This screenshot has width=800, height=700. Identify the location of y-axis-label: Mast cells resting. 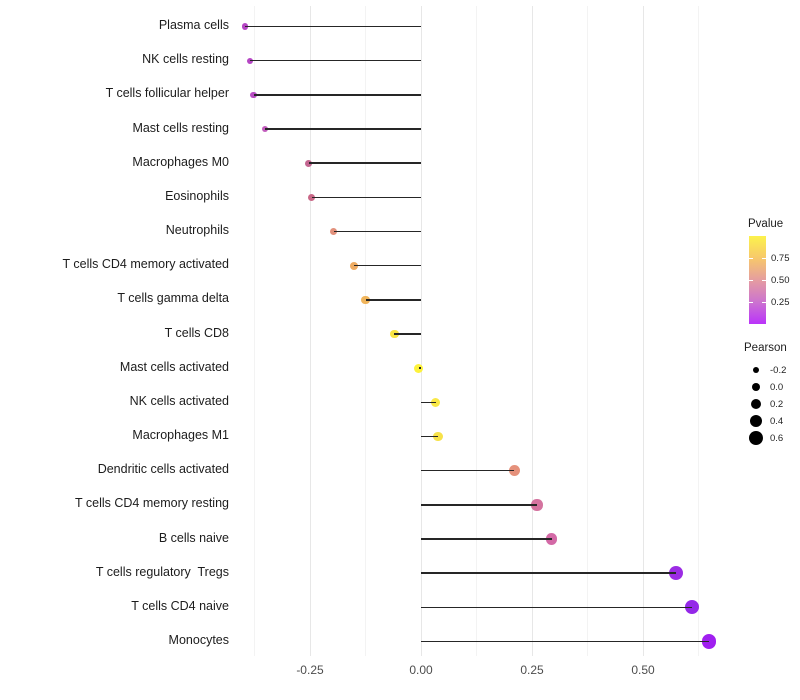
(180, 127).